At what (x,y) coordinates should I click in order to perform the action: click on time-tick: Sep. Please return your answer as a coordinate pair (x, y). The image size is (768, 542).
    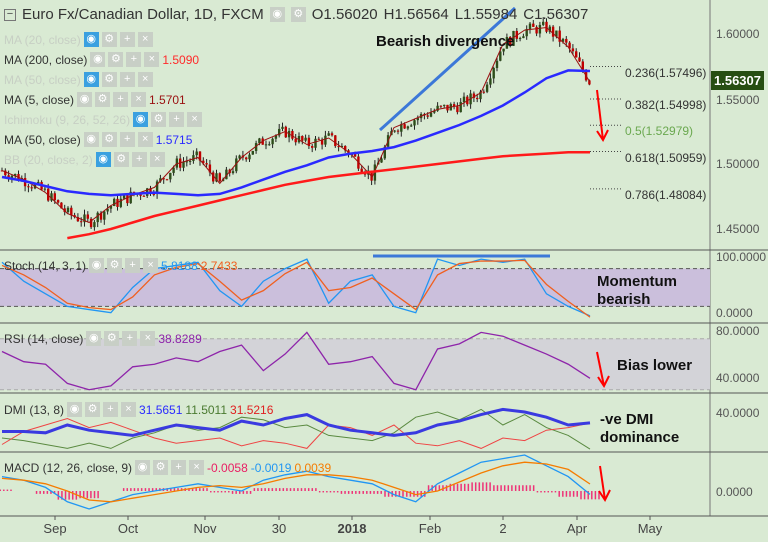
    Looking at the image, I should click on (55, 528).